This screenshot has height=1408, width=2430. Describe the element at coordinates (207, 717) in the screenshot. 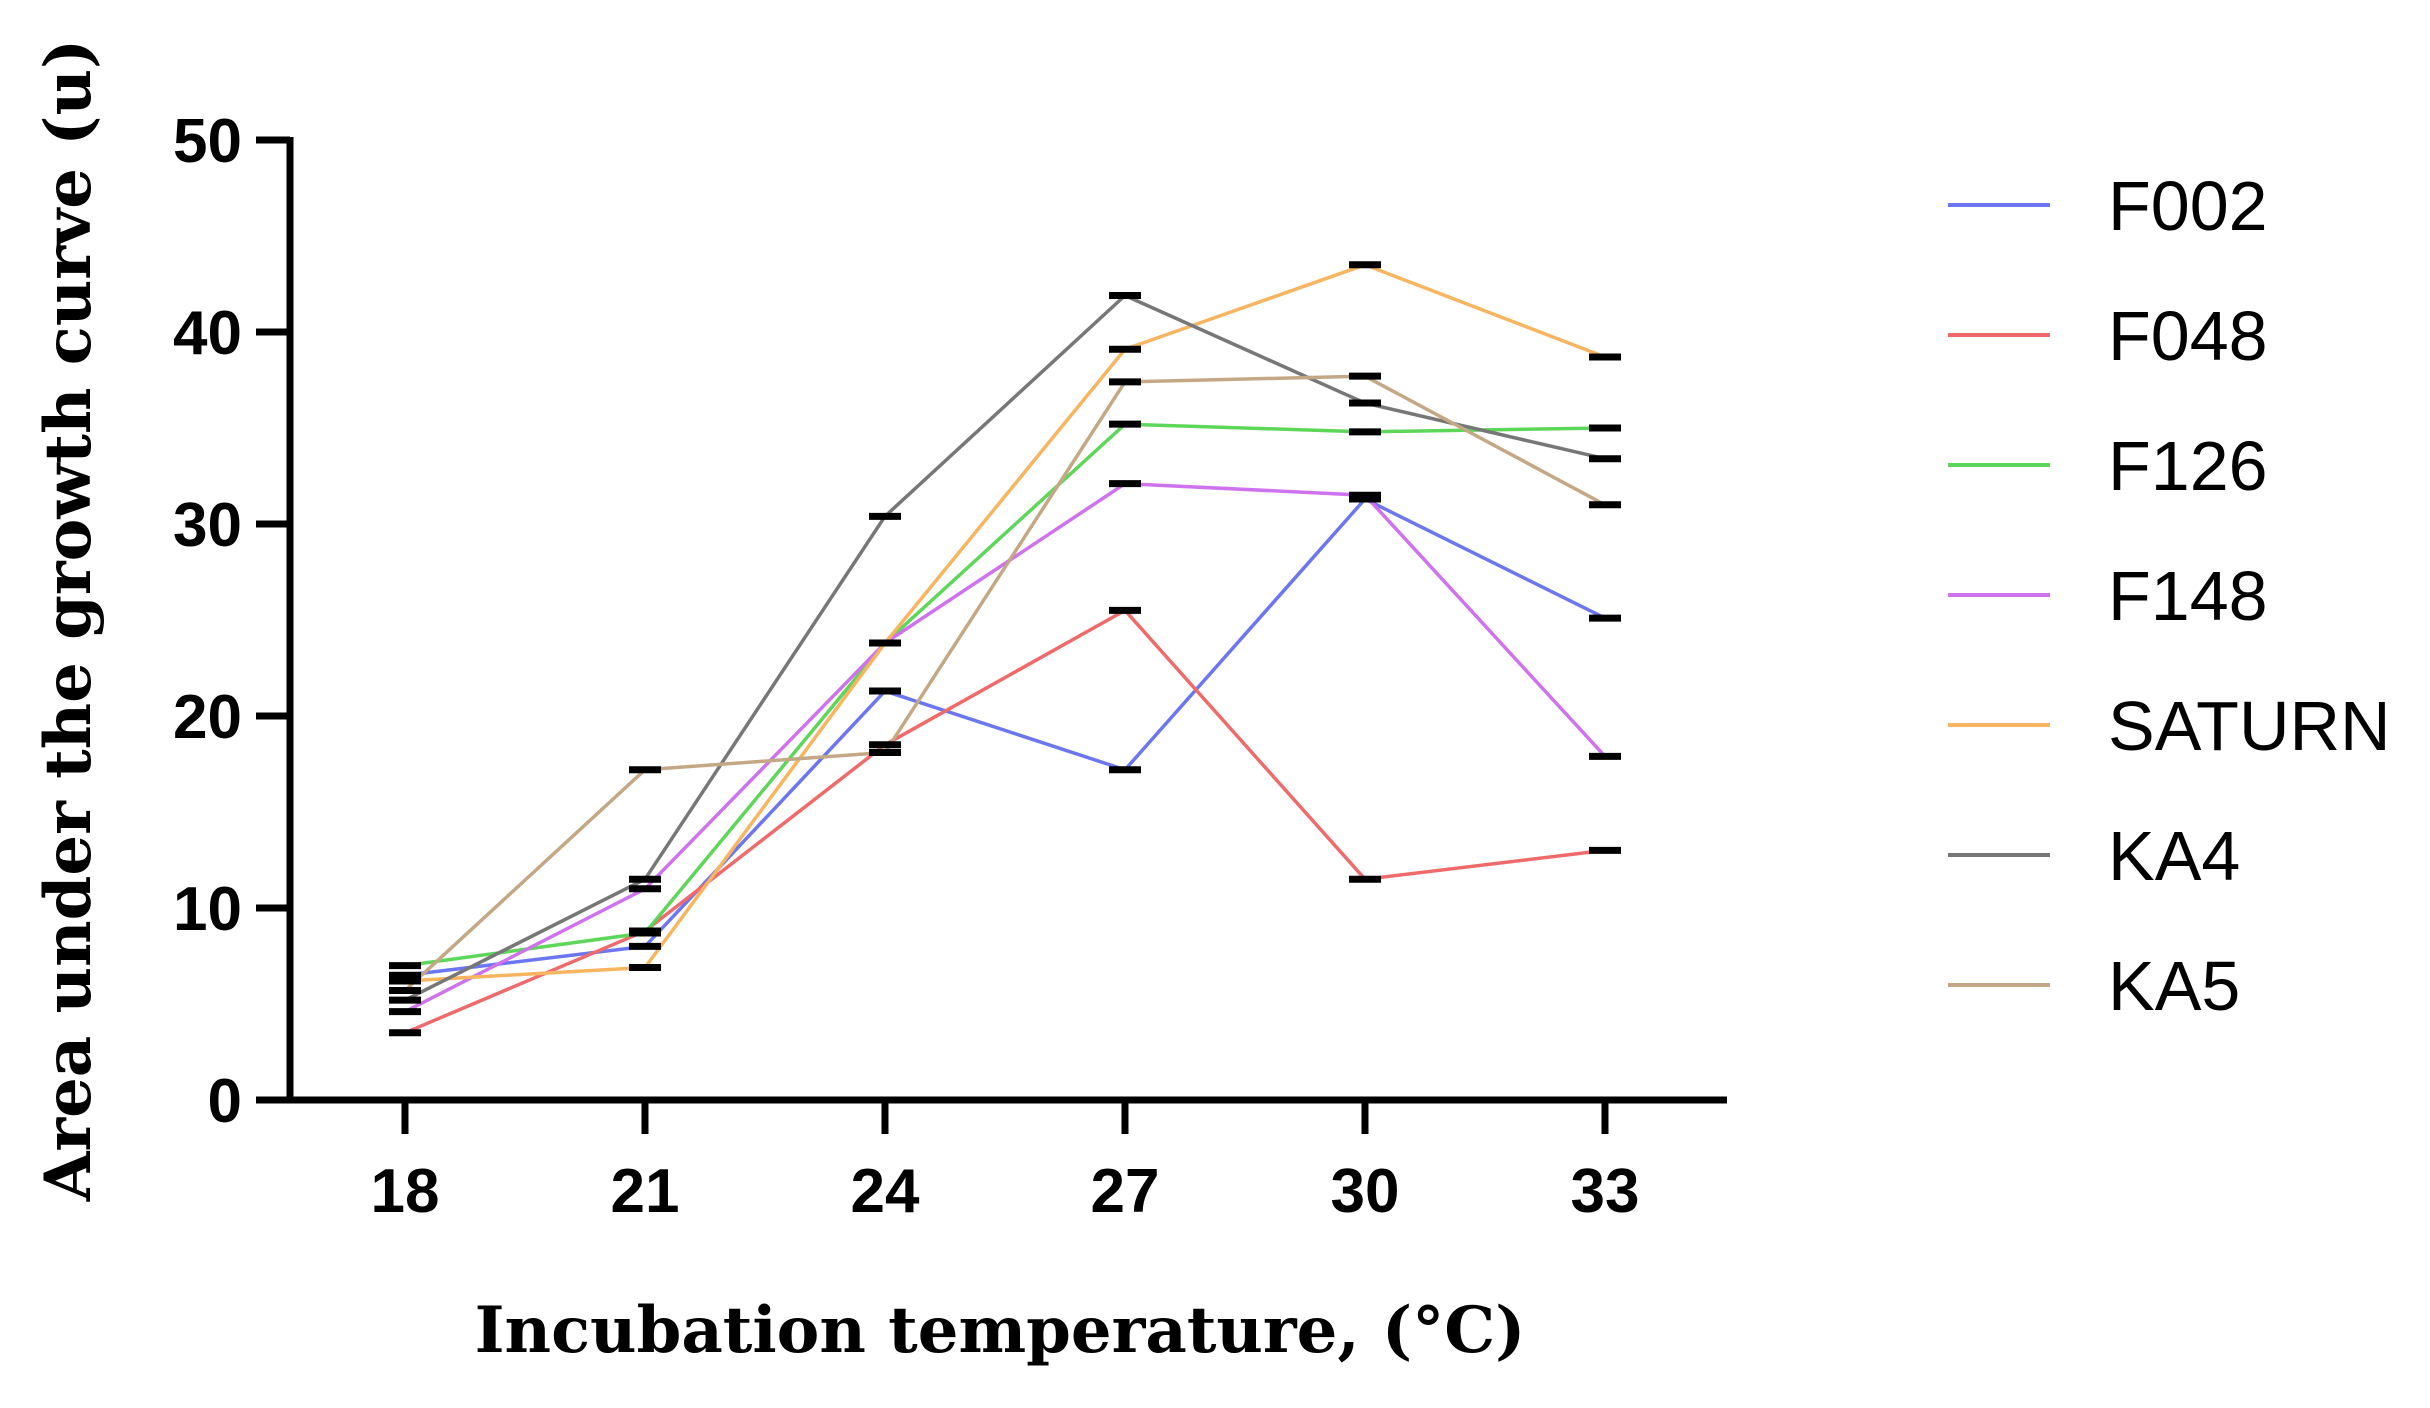

I see `y-tick-label: 20` at that location.